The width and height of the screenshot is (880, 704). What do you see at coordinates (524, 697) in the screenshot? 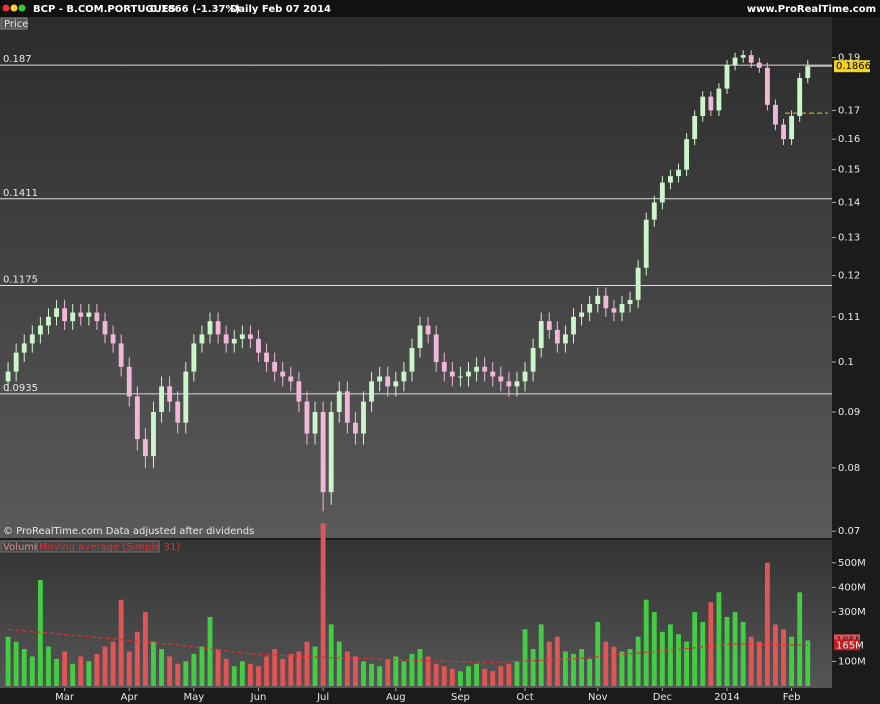
I see `x-tick-label: Oct` at bounding box center [524, 697].